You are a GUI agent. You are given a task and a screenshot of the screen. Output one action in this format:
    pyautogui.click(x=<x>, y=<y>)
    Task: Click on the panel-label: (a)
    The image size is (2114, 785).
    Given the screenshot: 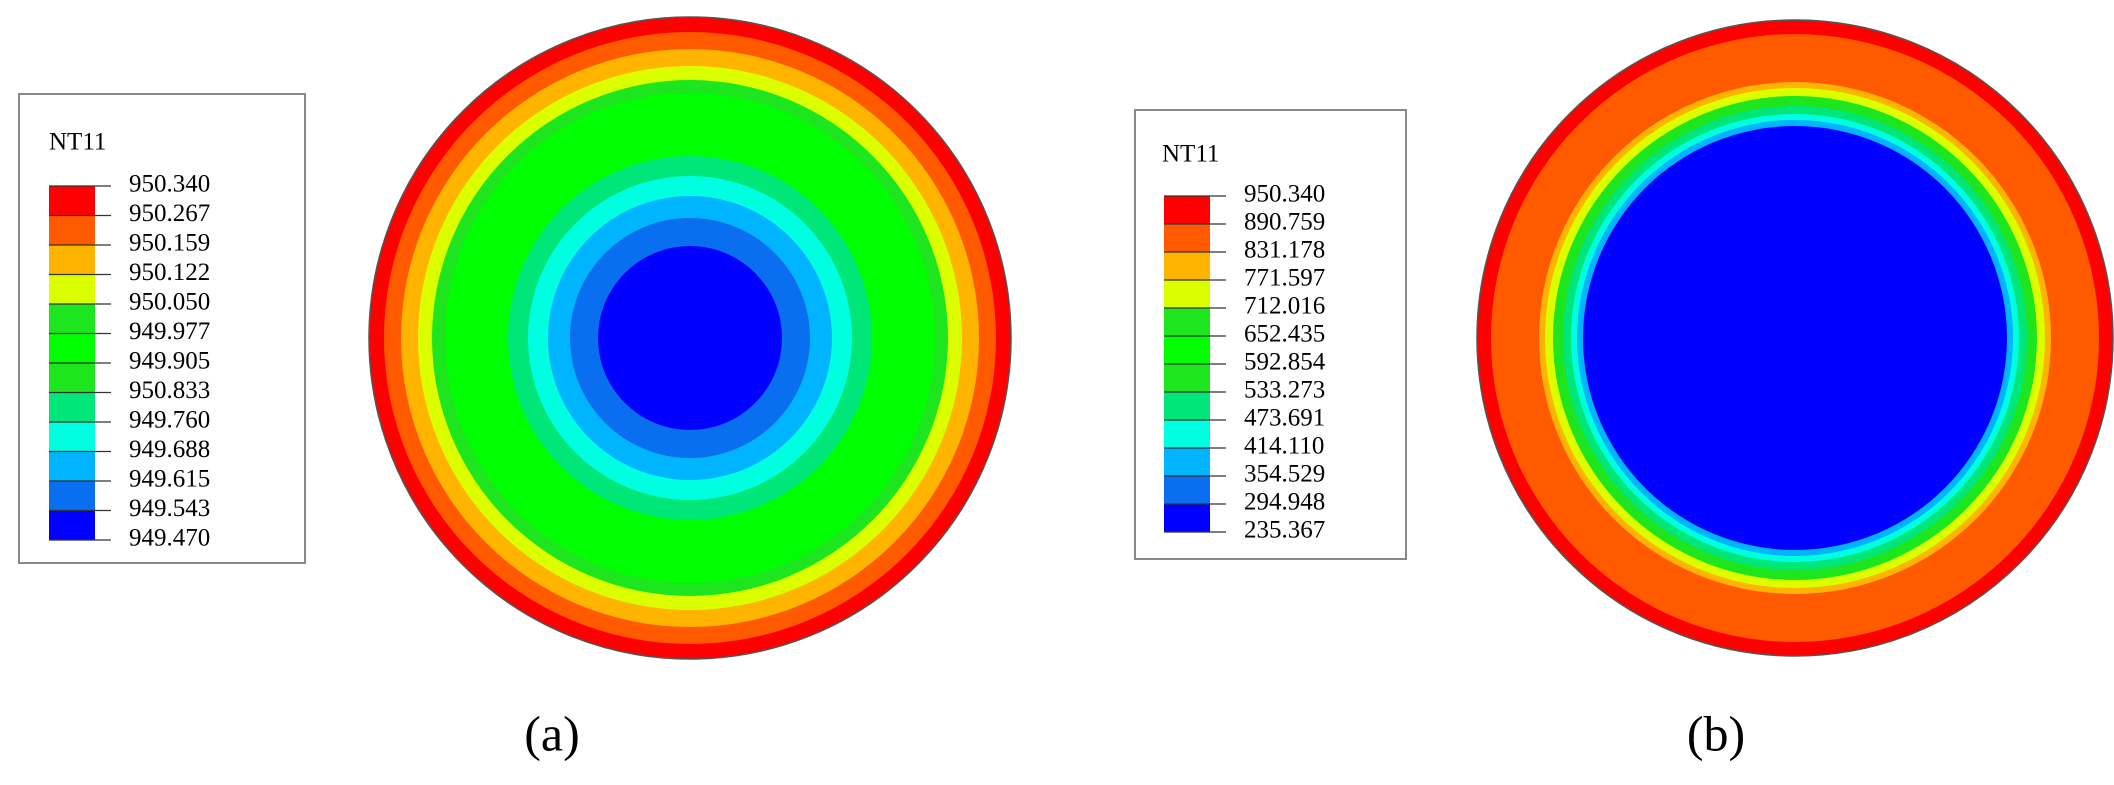 What is the action you would take?
    pyautogui.click(x=552, y=733)
    